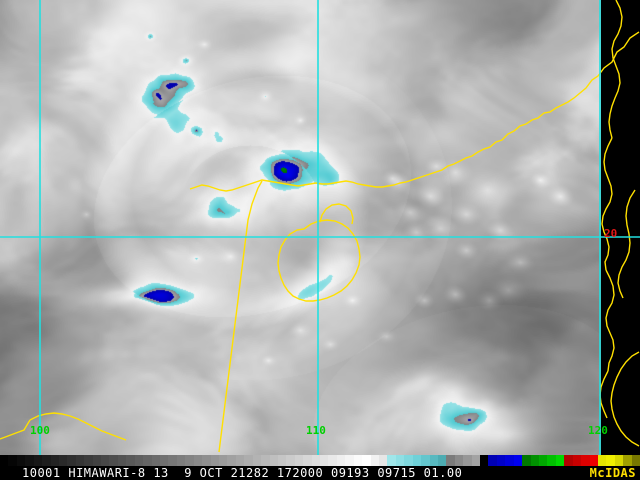 Image resolution: width=640 pixels, height=480 pixels. What do you see at coordinates (611, 233) in the screenshot?
I see `grid-label-lat-20: 20` at bounding box center [611, 233].